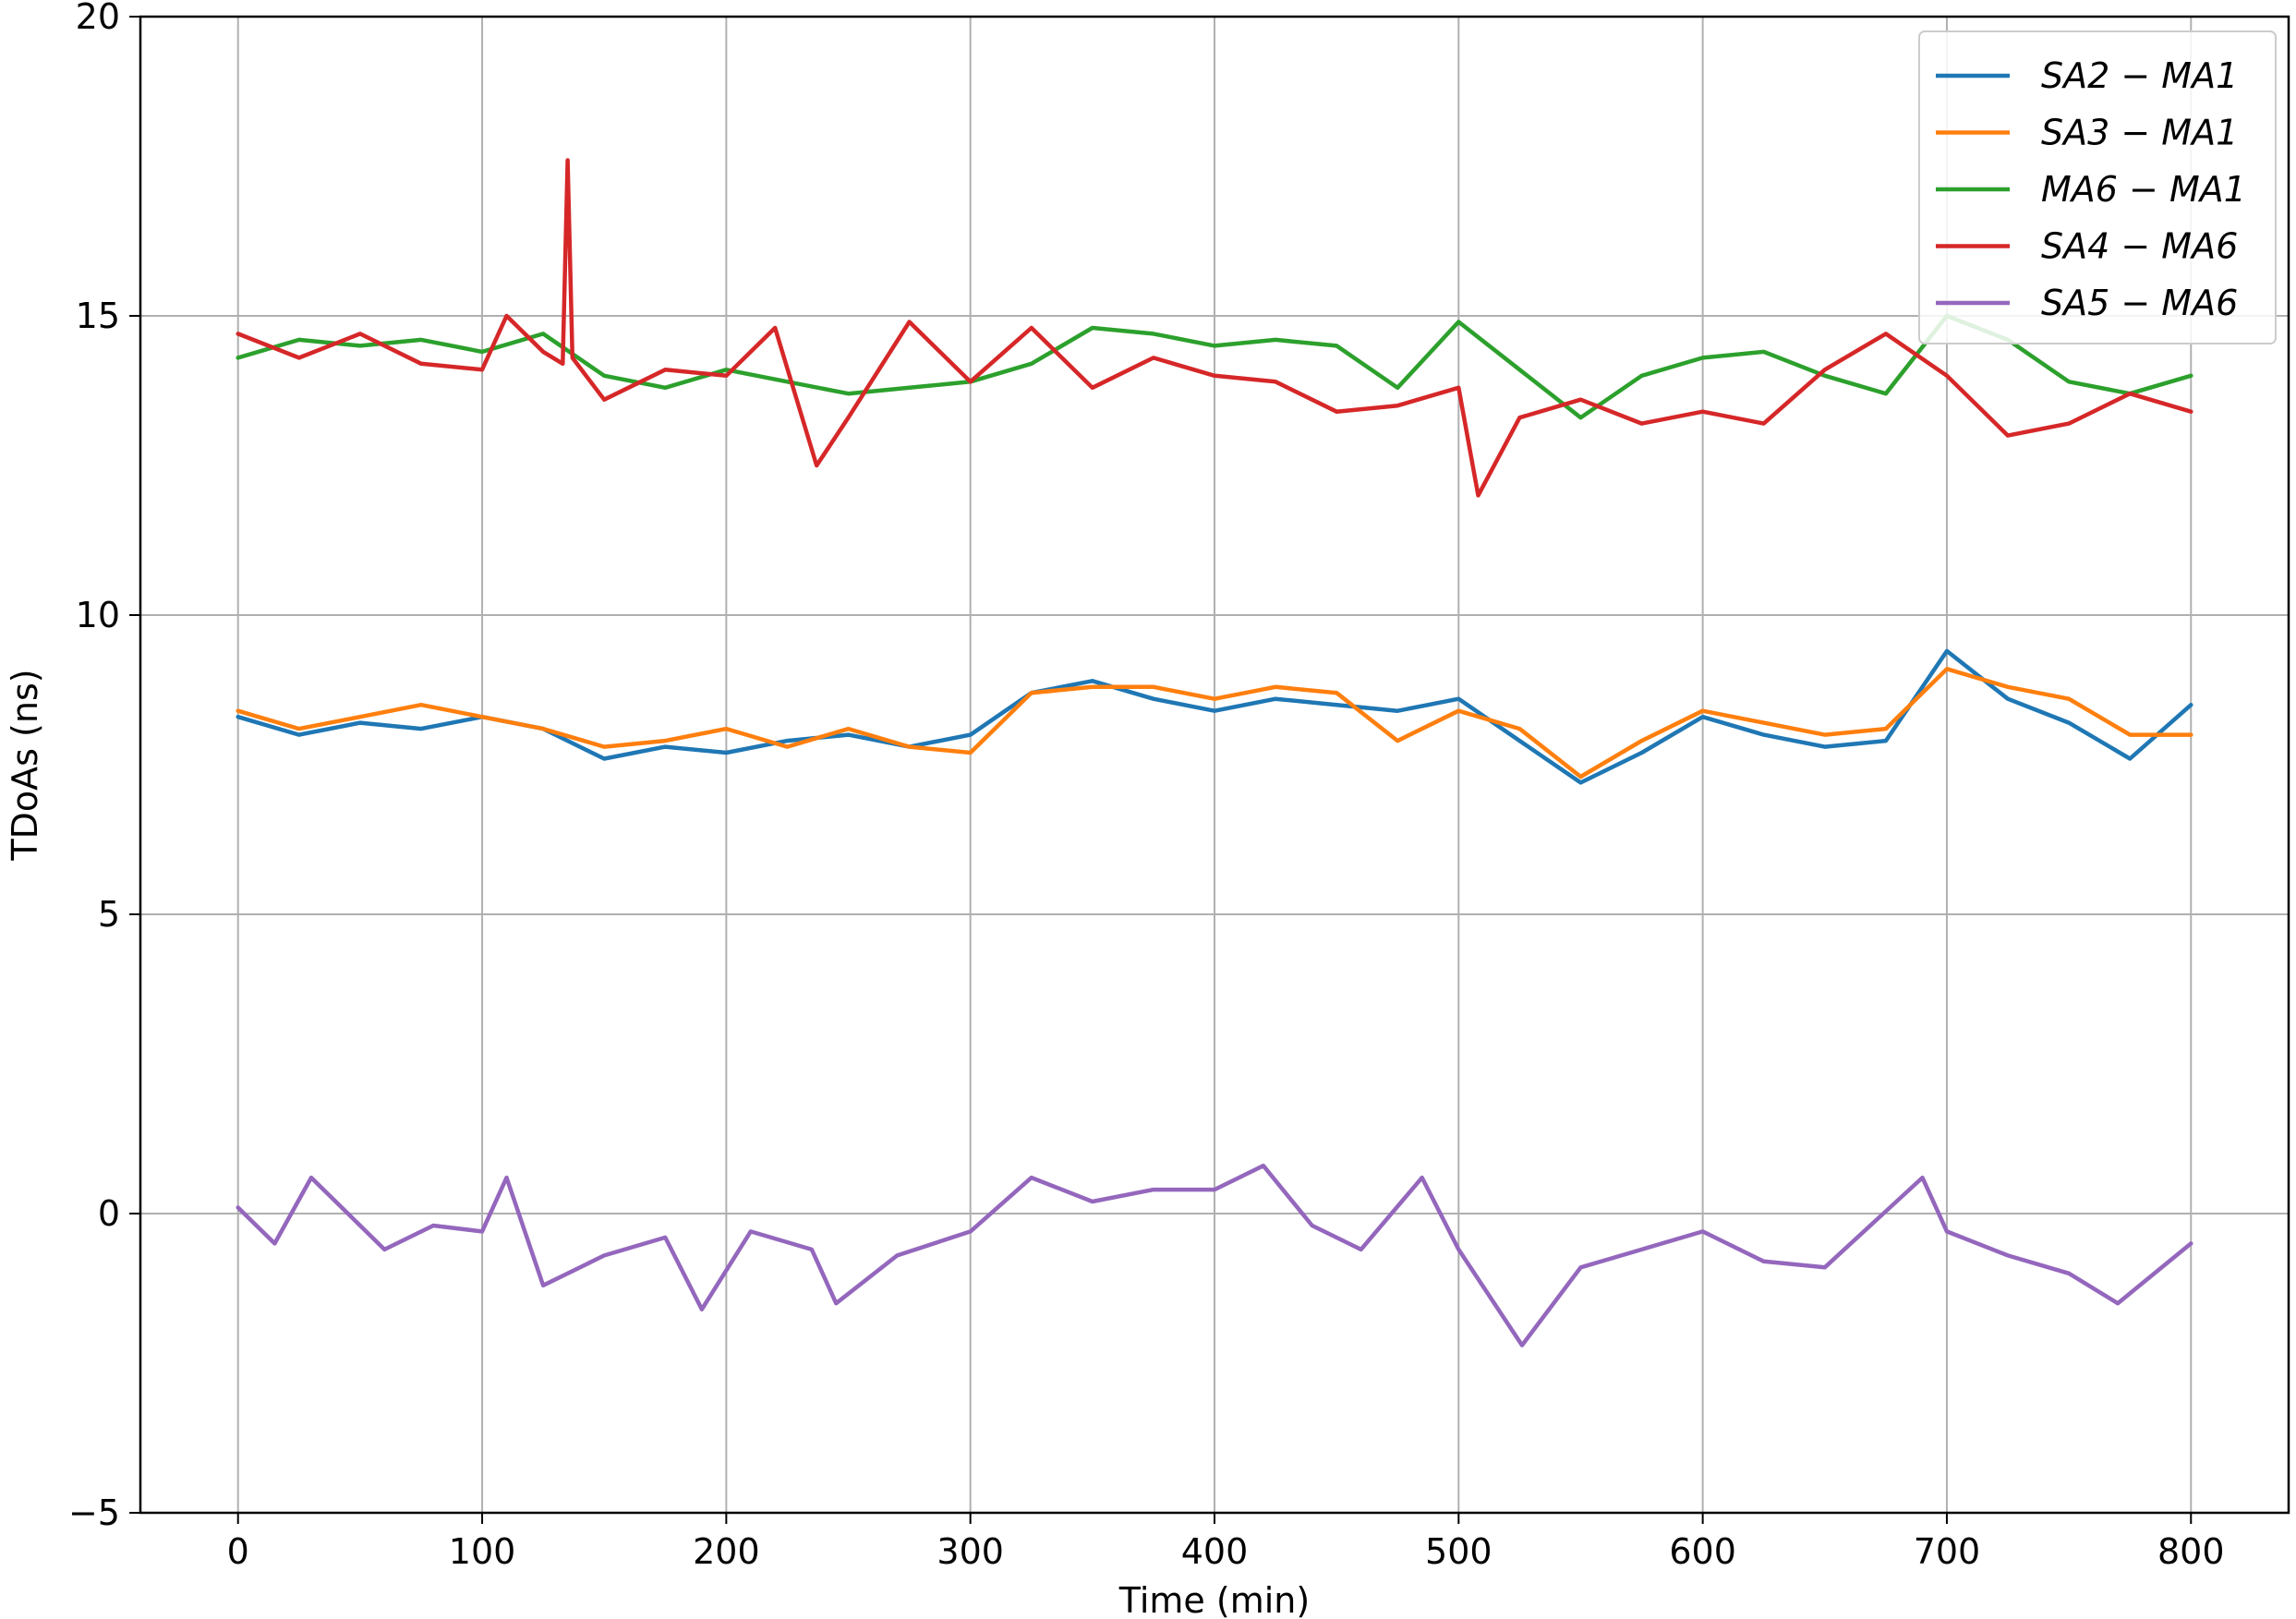 The image size is (2296, 1619). I want to click on legend-label: SA4 − MA6, so click(2139, 246).